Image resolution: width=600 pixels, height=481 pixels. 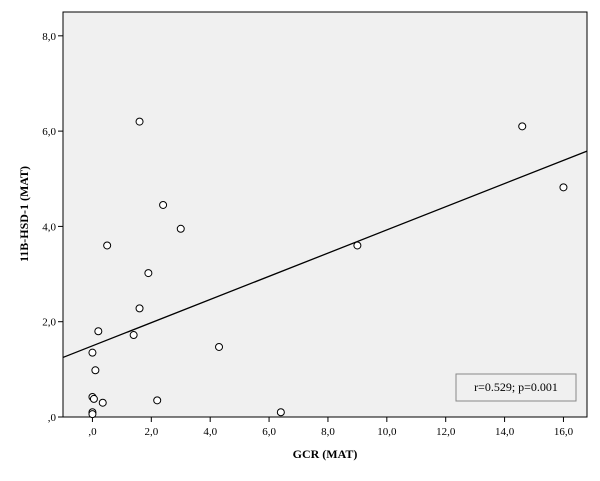 I want to click on x-tick-label: 10,0, so click(x=387, y=432).